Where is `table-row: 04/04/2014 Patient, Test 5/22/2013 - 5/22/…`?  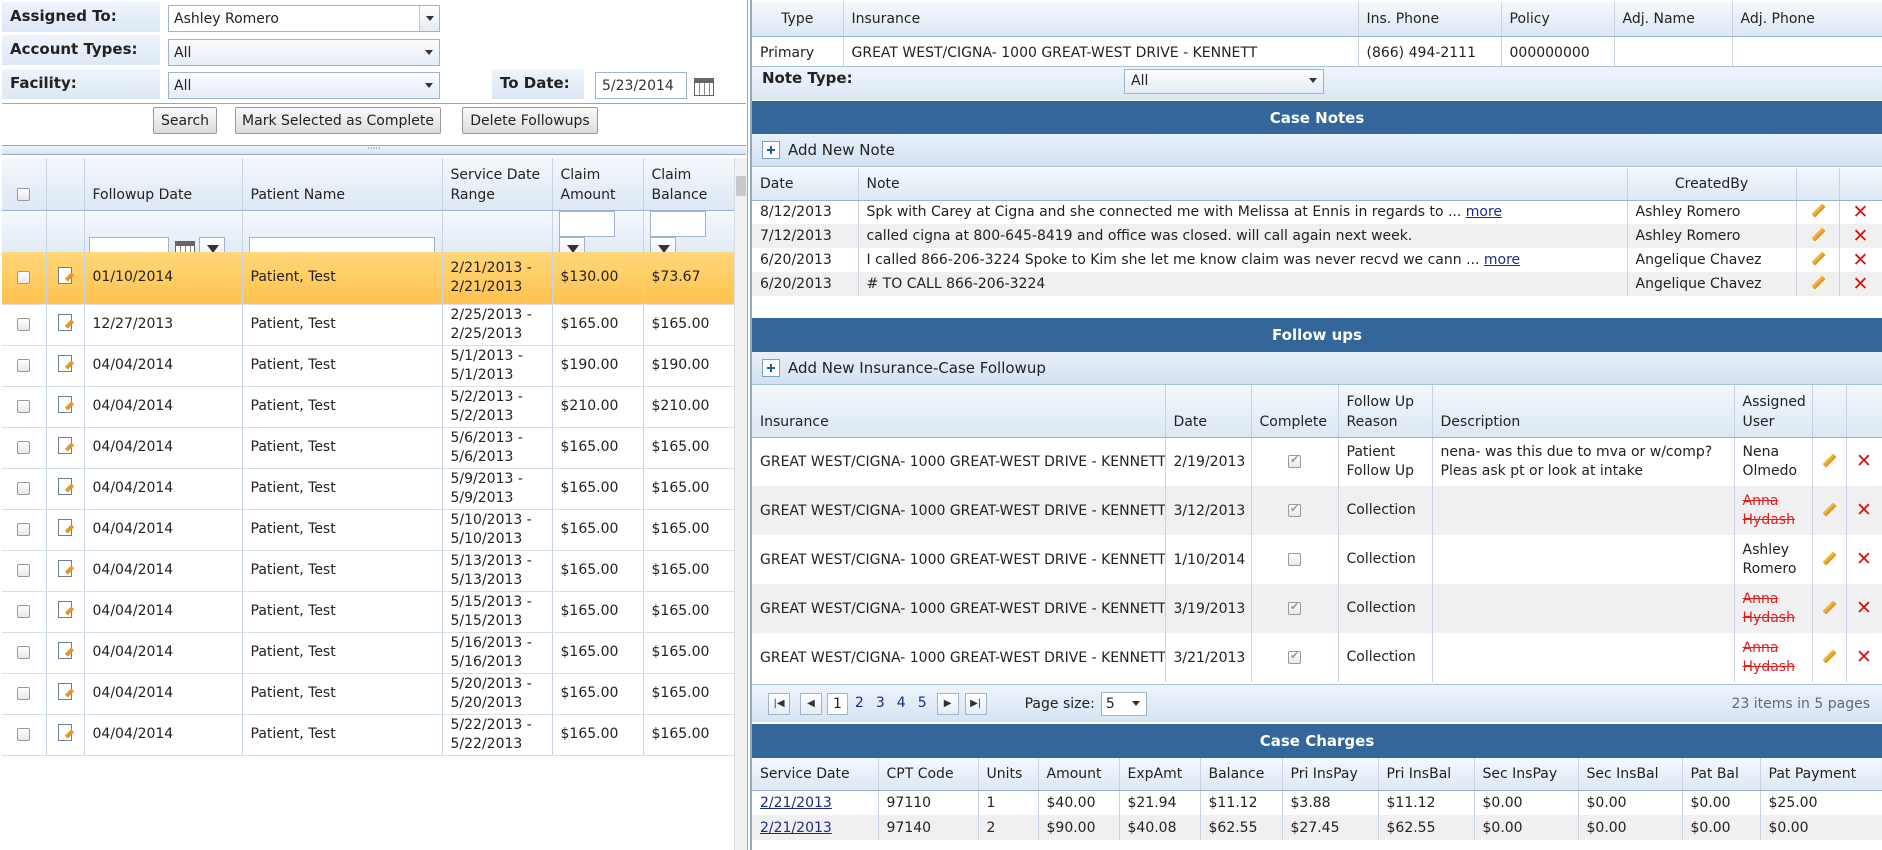
table-row: 04/04/2014 Patient, Test 5/22/2013 - 5/22/… is located at coordinates (368, 735).